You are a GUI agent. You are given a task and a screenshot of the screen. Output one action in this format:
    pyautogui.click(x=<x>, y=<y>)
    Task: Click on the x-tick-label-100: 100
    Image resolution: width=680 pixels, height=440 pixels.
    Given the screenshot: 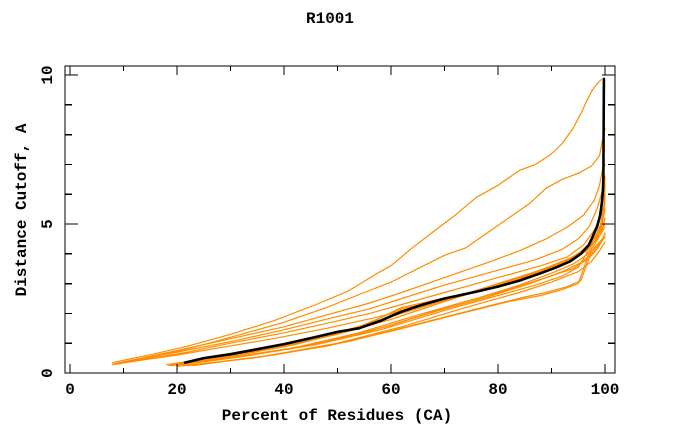 What is the action you would take?
    pyautogui.click(x=605, y=390)
    